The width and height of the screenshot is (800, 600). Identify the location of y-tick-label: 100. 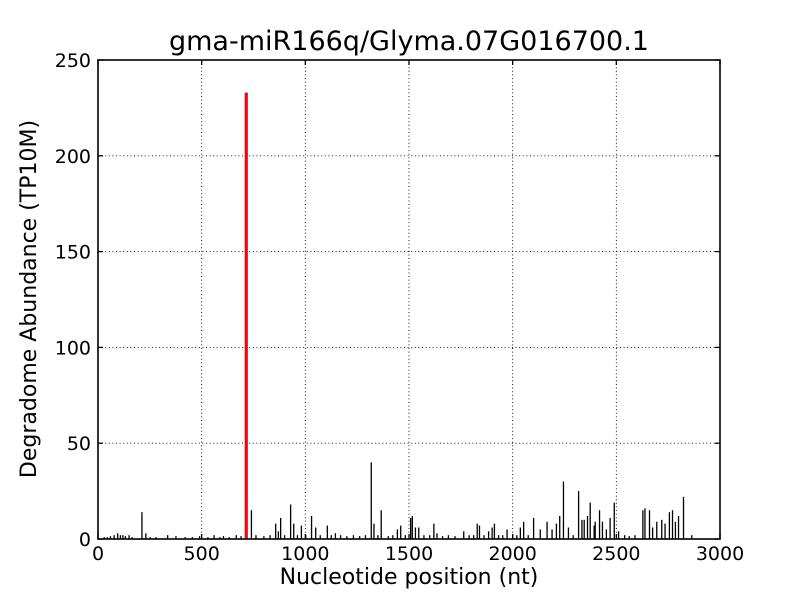
(73, 348).